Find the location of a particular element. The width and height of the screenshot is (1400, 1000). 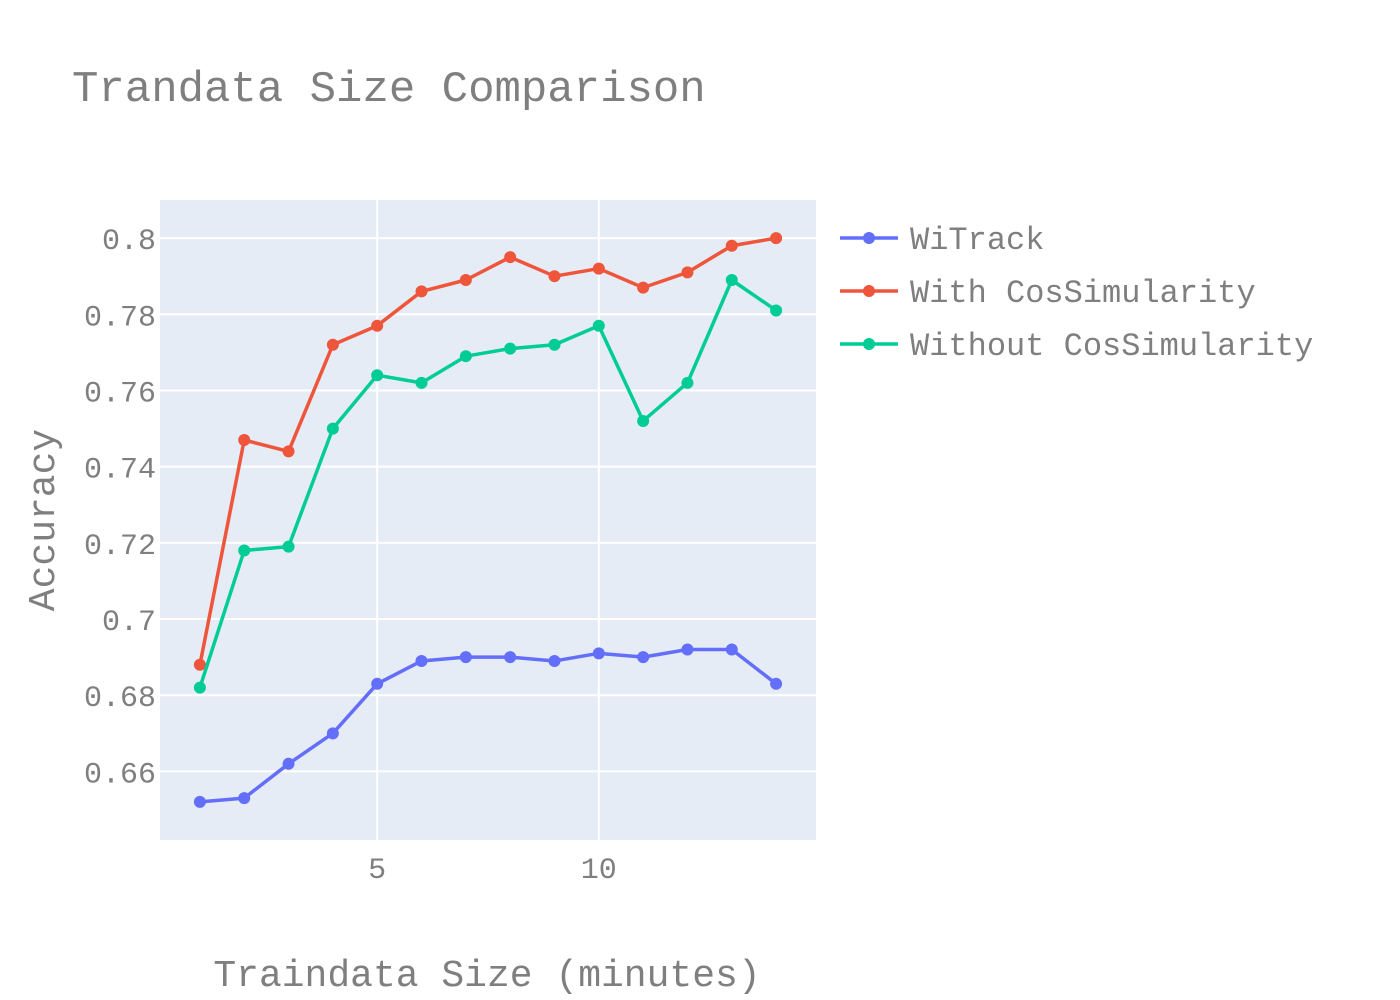

legend-label: WiTrack is located at coordinates (977, 240).